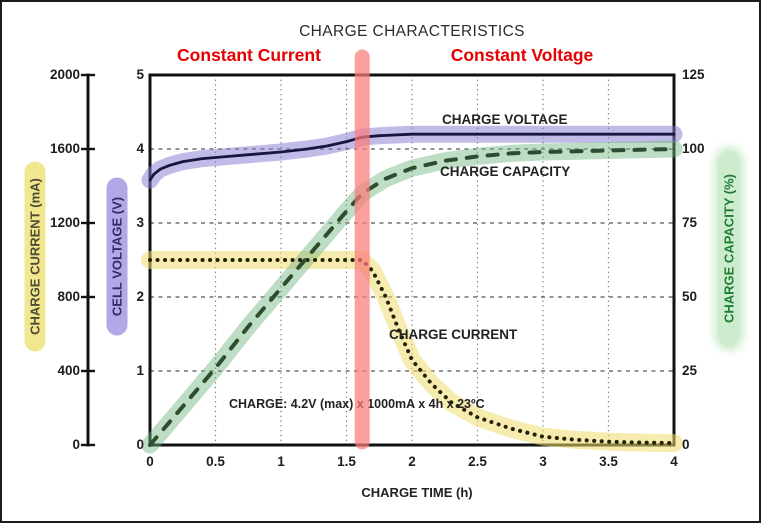 The width and height of the screenshot is (761, 523). Describe the element at coordinates (140, 296) in the screenshot. I see `voltage-axis-tick-label: 2` at that location.